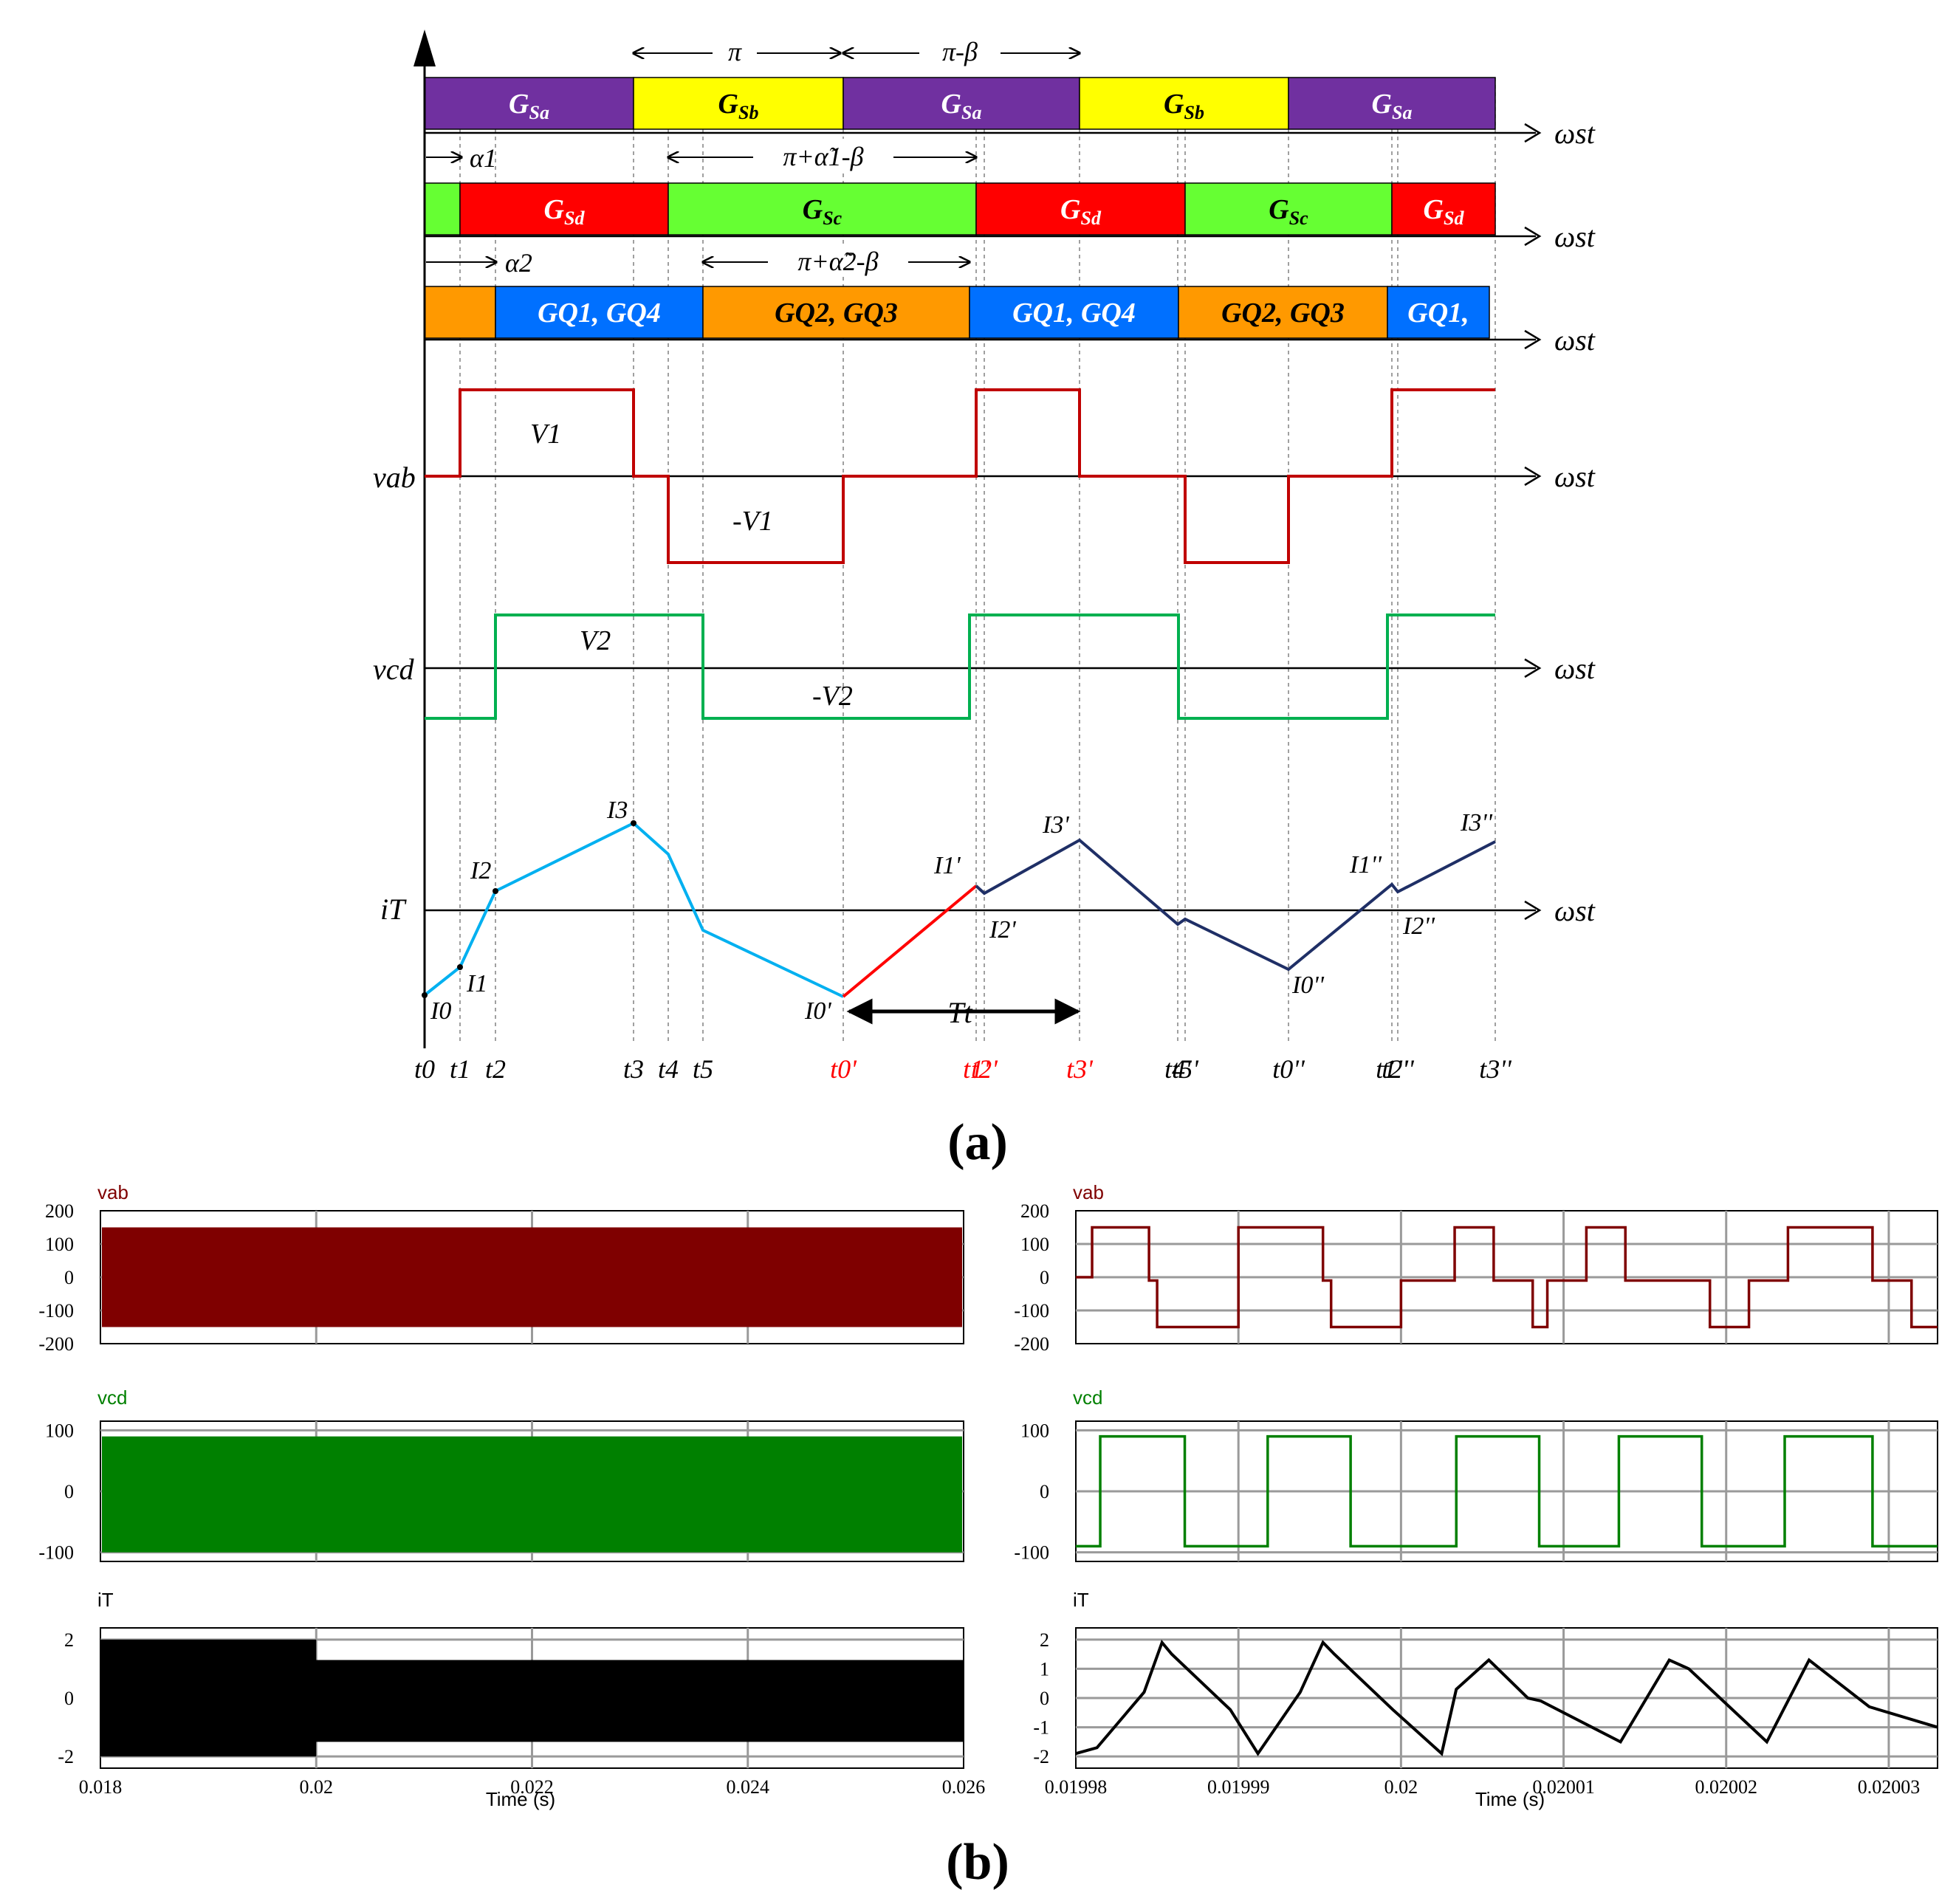  What do you see at coordinates (838, 260) in the screenshot?
I see `pi-alpha2-beta-label-bg` at bounding box center [838, 260].